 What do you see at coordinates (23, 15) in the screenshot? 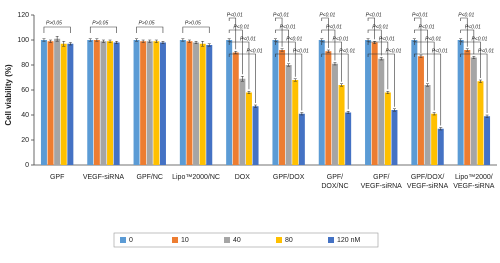
I see `y-tick-label: 120` at bounding box center [23, 15].